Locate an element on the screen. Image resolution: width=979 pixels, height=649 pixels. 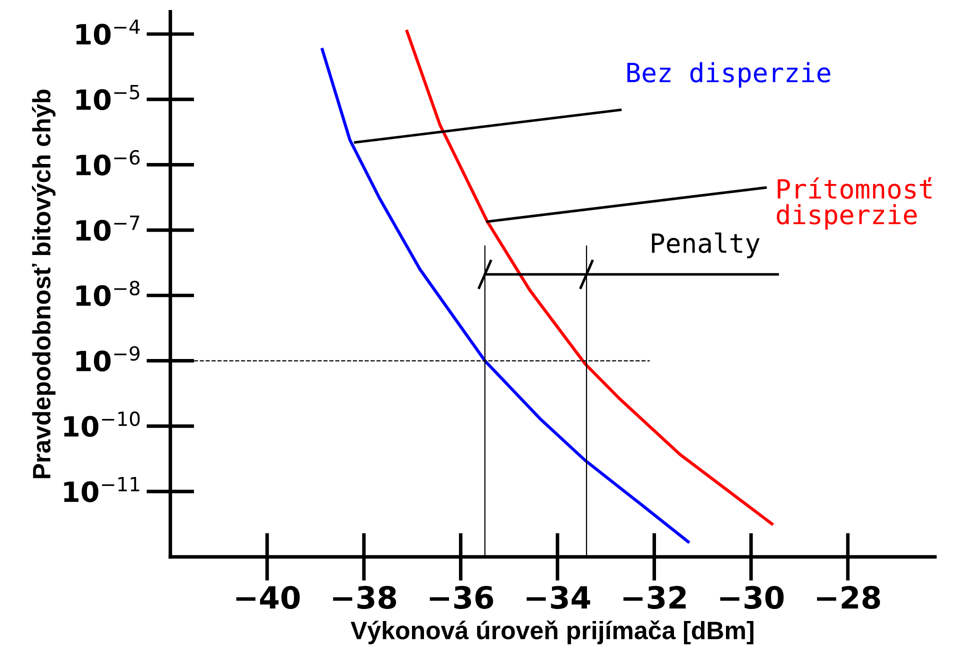
x-tick-label: −30 is located at coordinates (752, 597).